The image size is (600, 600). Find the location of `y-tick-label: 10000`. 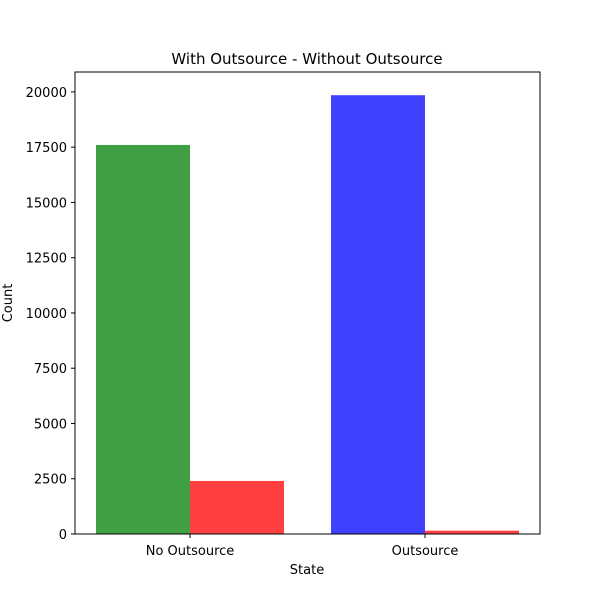

y-tick-label: 10000 is located at coordinates (46, 314).